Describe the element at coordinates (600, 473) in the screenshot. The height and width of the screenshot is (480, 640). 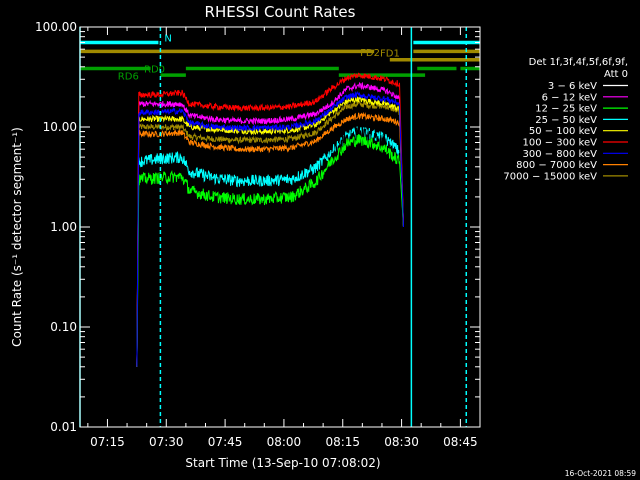
I see `footer-timestamp: 16-Oct-2021 08:59` at that location.